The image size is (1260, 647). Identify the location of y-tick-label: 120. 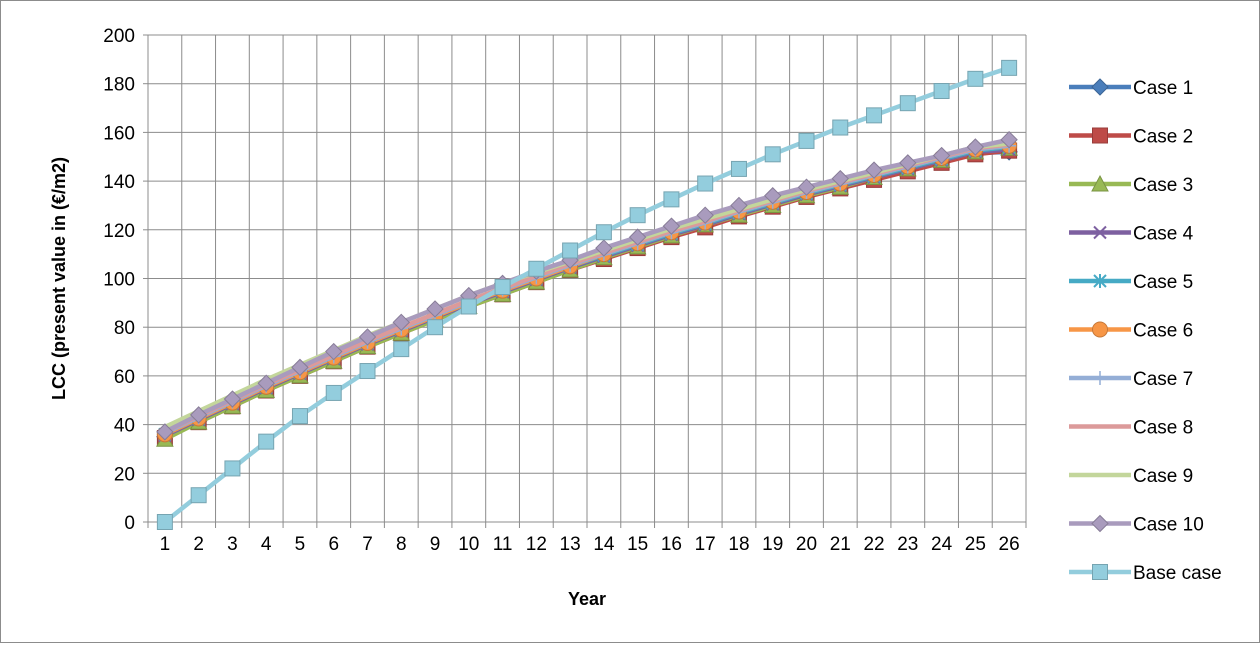
(119, 231).